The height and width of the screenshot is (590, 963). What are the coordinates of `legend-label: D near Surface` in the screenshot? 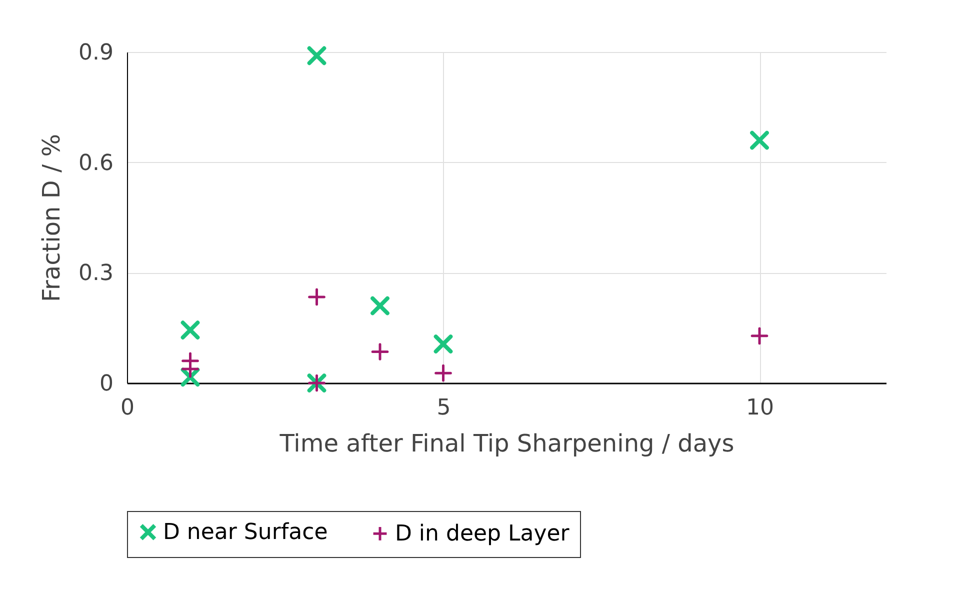 It's located at (245, 533).